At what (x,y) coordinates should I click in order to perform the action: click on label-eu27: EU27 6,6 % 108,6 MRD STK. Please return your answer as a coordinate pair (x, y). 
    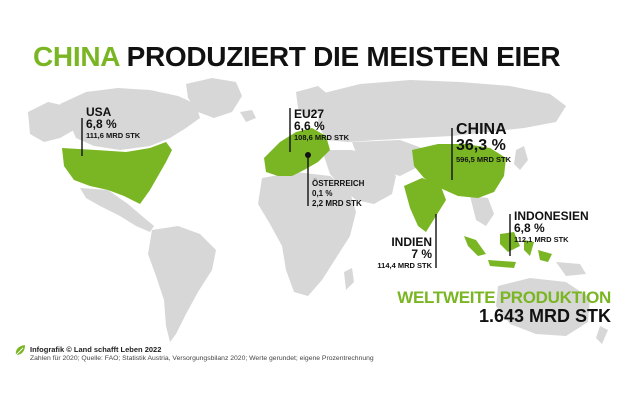
    Looking at the image, I should click on (321, 125).